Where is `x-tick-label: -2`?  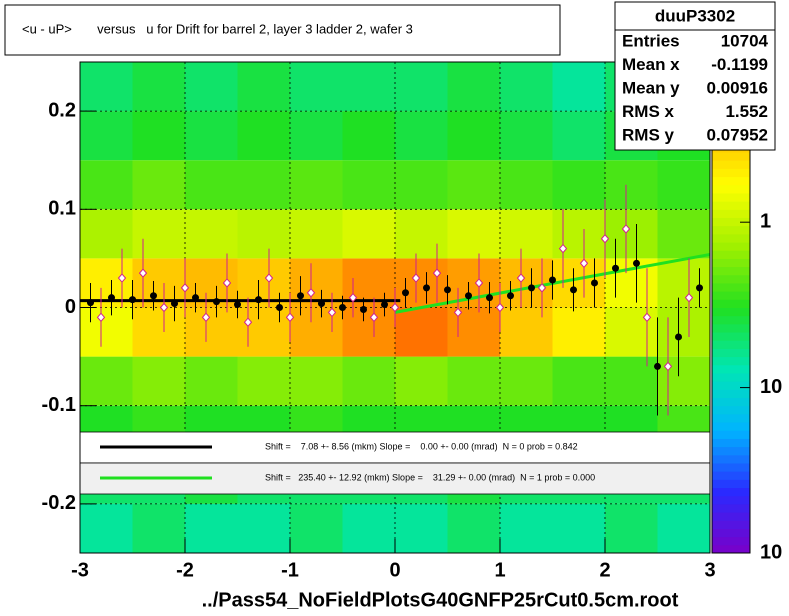
x-tick-label: -2 is located at coordinates (185, 570).